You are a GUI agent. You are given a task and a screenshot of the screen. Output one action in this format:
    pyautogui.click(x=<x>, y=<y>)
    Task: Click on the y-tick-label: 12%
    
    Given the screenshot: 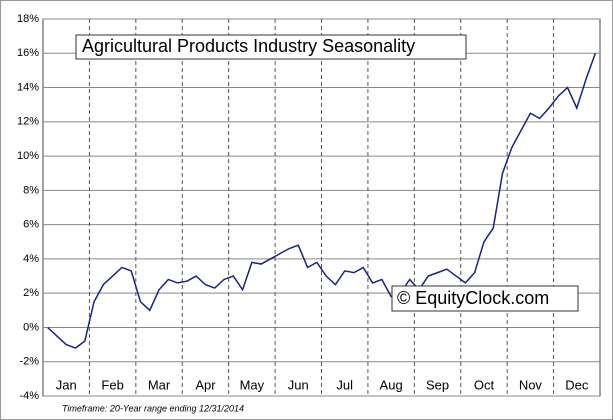 What is the action you would take?
    pyautogui.click(x=28, y=122)
    